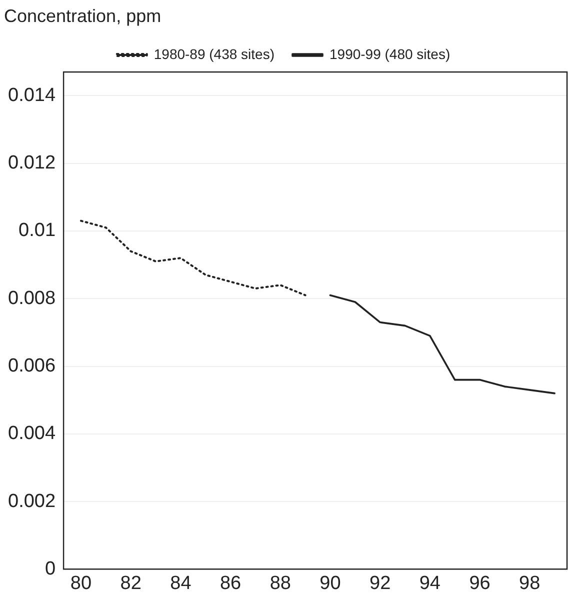 This screenshot has height=598, width=568. What do you see at coordinates (231, 583) in the screenshot?
I see `x-tick-label: 86` at bounding box center [231, 583].